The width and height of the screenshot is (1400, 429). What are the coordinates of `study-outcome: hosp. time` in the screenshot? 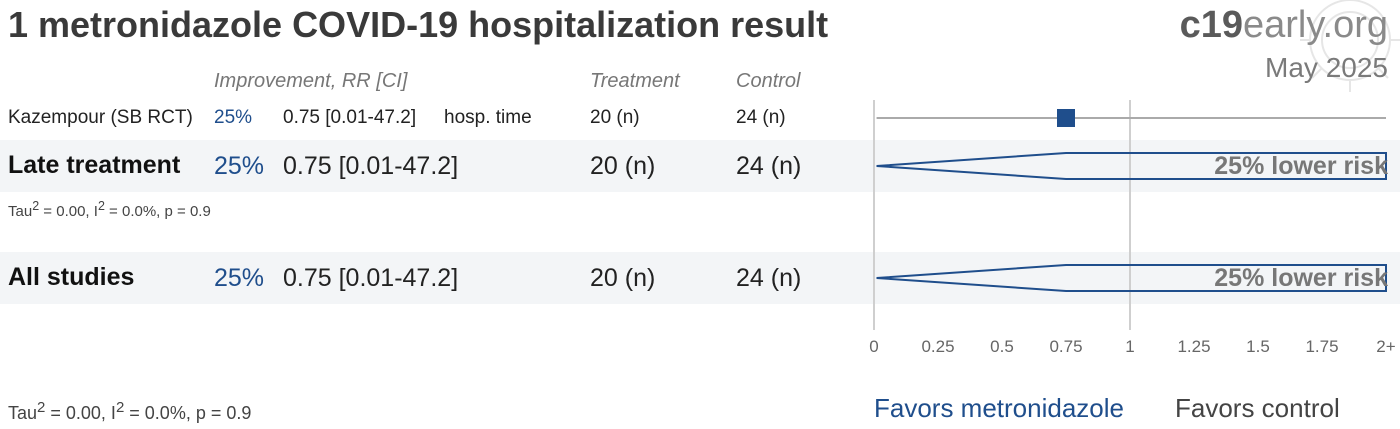 It's located at (488, 117).